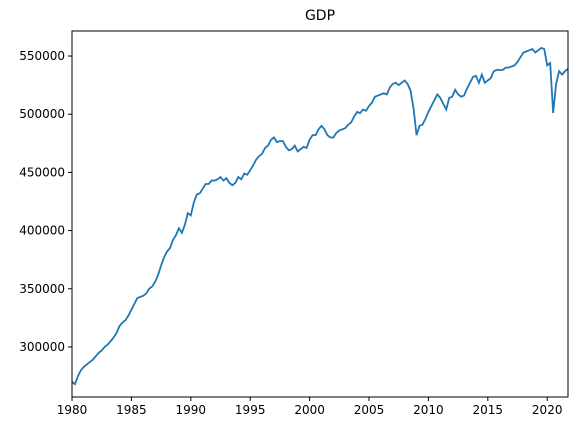  Describe the element at coordinates (42, 114) in the screenshot. I see `y-tick-label: 500000` at that location.